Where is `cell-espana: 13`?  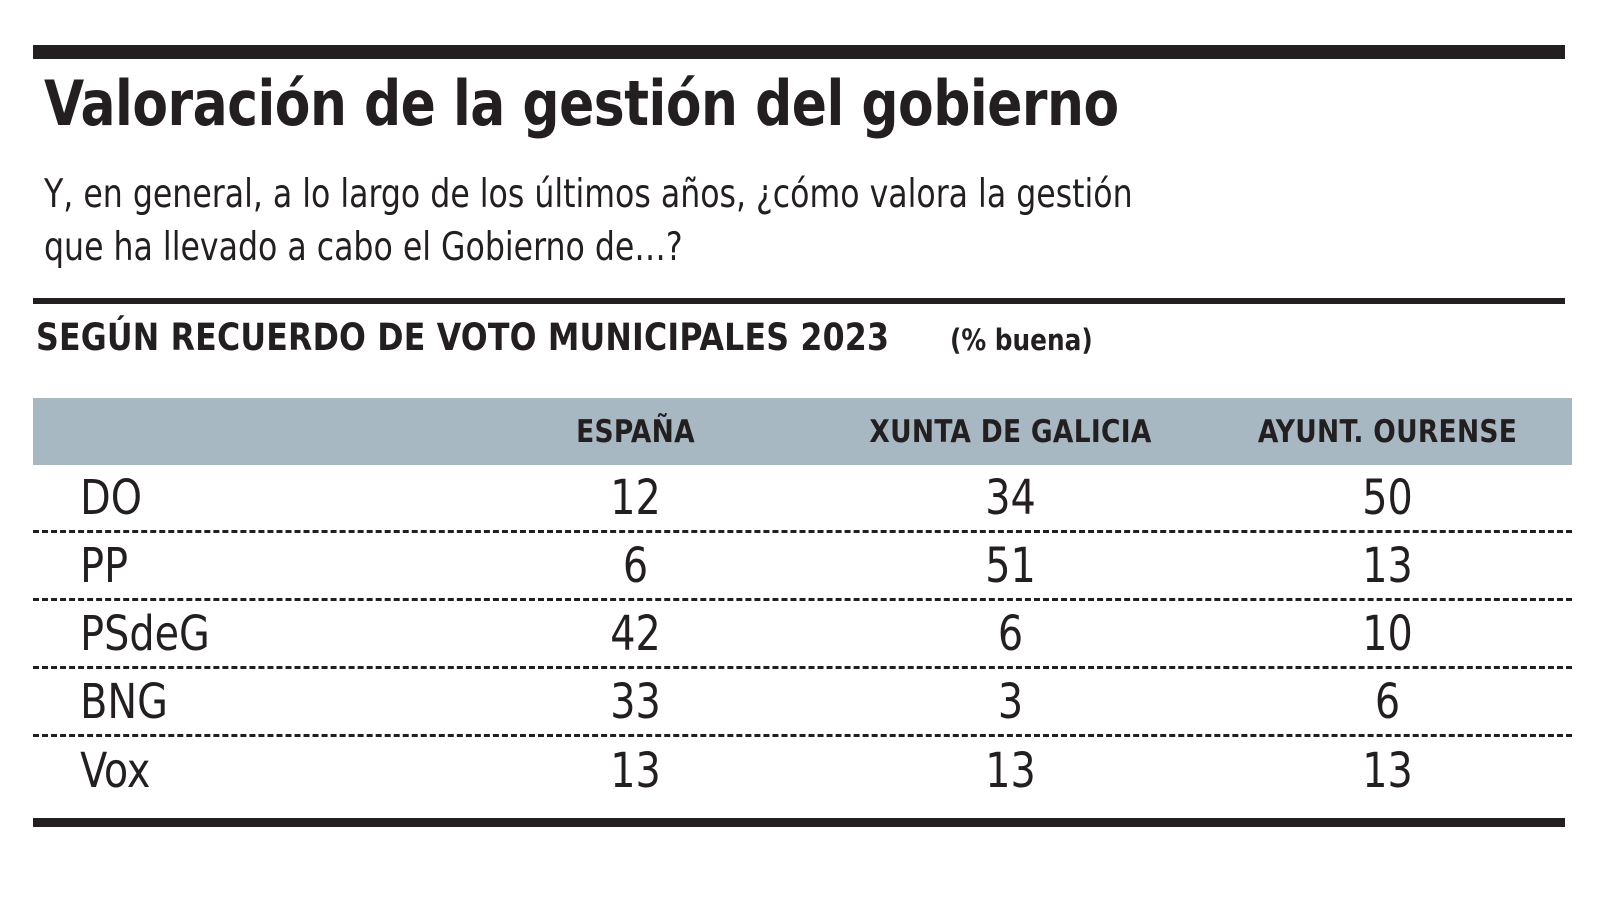
cell-espana: 13 is located at coordinates (635, 771).